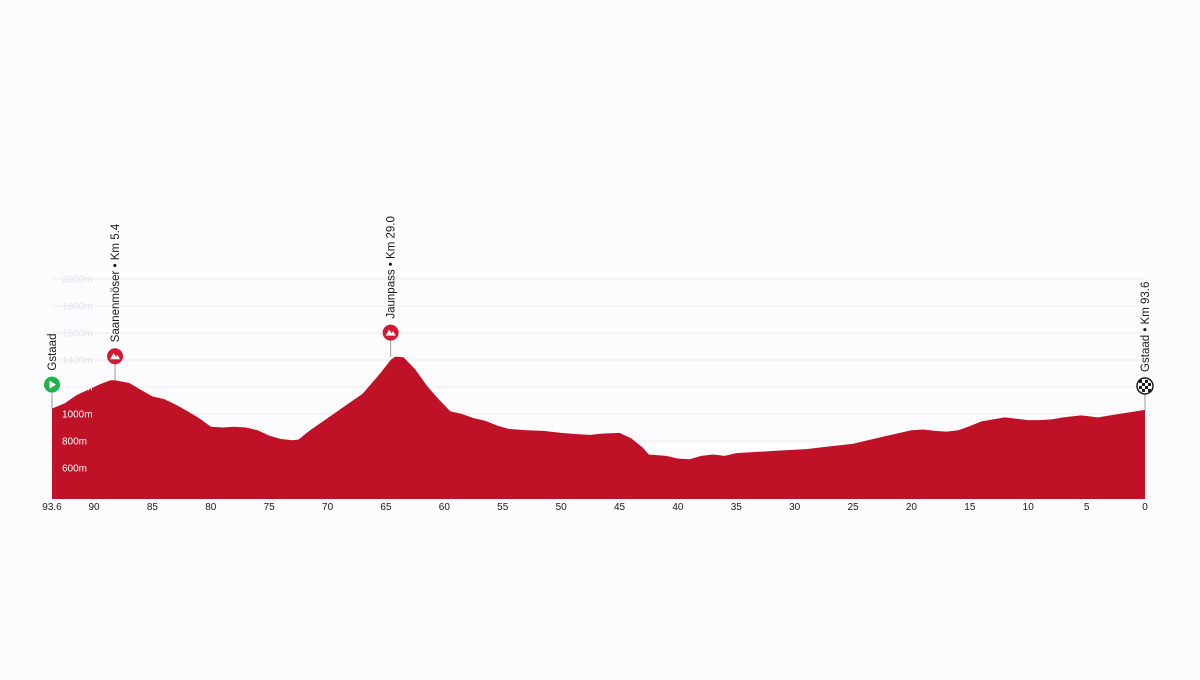  I want to click on x-tick-label: 40, so click(678, 507).